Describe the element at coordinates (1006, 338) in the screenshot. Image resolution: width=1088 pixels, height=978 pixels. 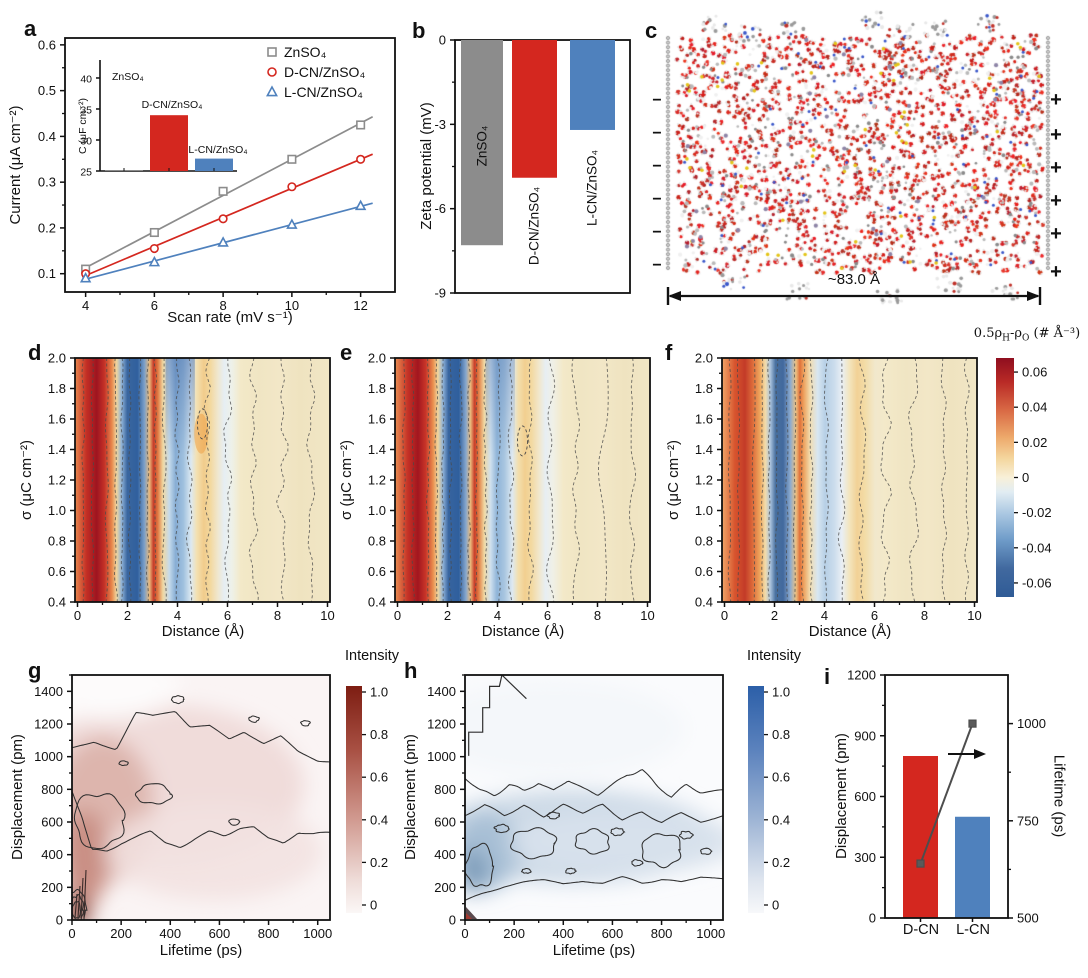
I see `def-colorbar-title-sub-h: H` at that location.